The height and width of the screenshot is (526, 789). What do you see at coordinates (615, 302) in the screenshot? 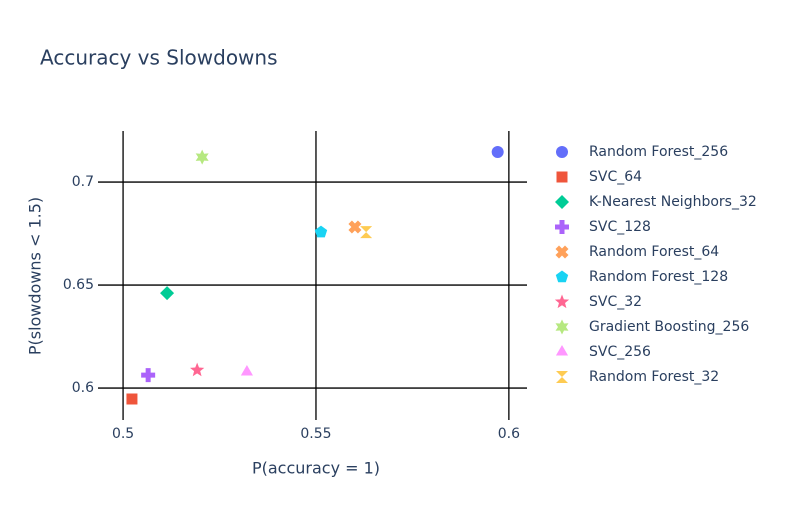
I see `legend-label: SVC_32` at bounding box center [615, 302].